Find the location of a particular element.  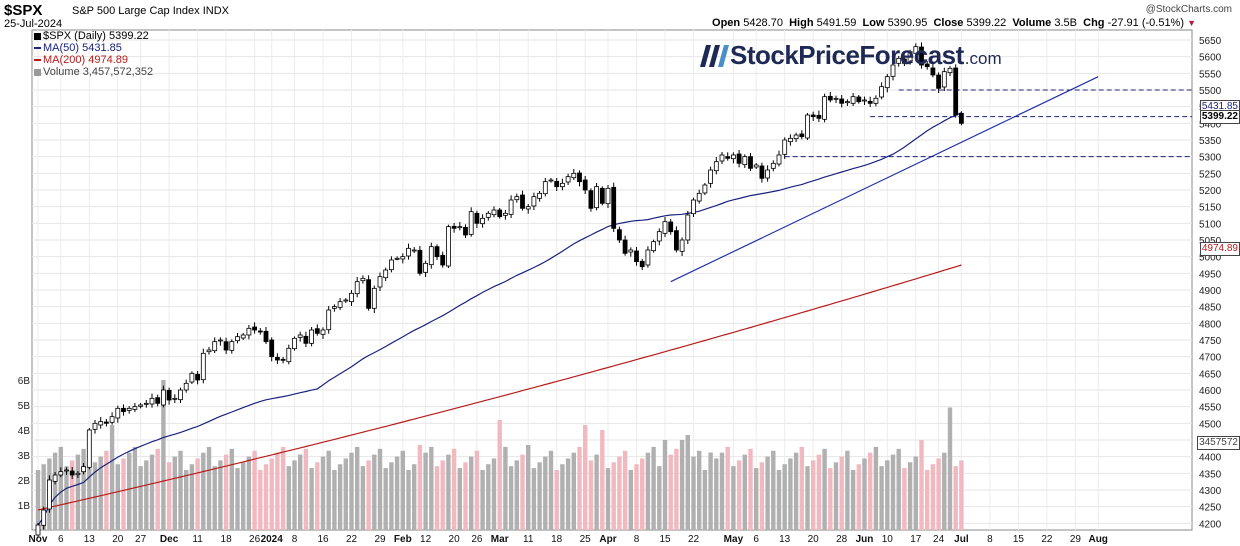

date-tick-label: 25 is located at coordinates (586, 539).